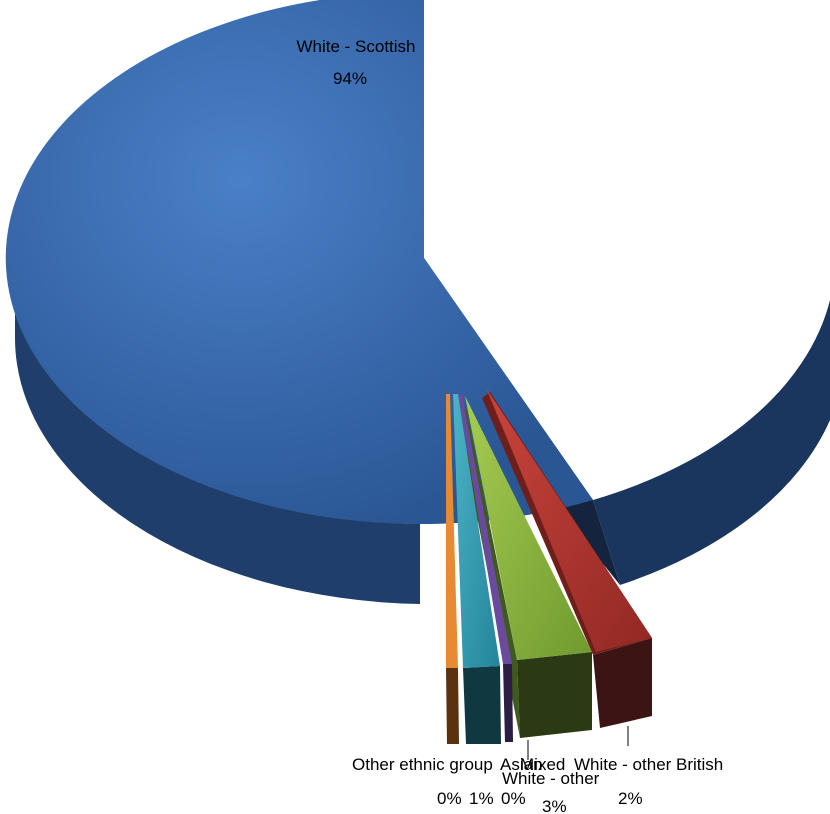 This screenshot has height=814, width=830. What do you see at coordinates (528, 528) in the screenshot?
I see `slice-white-other-top` at bounding box center [528, 528].